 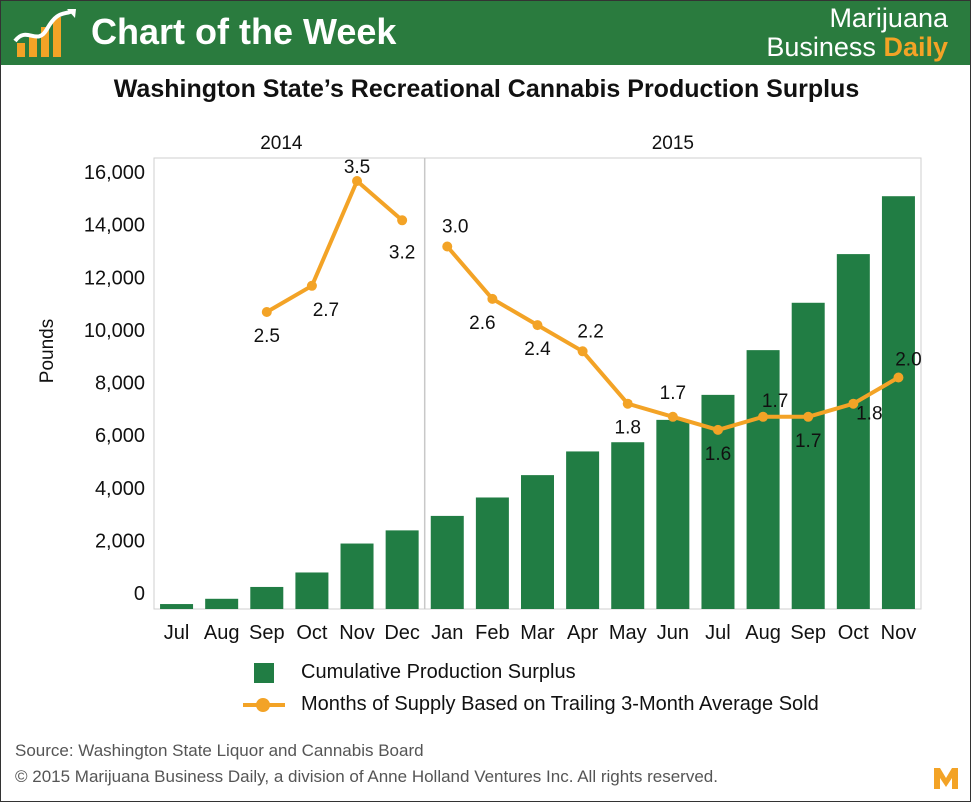 What do you see at coordinates (402, 633) in the screenshot?
I see `x-tick-label: Dec` at bounding box center [402, 633].